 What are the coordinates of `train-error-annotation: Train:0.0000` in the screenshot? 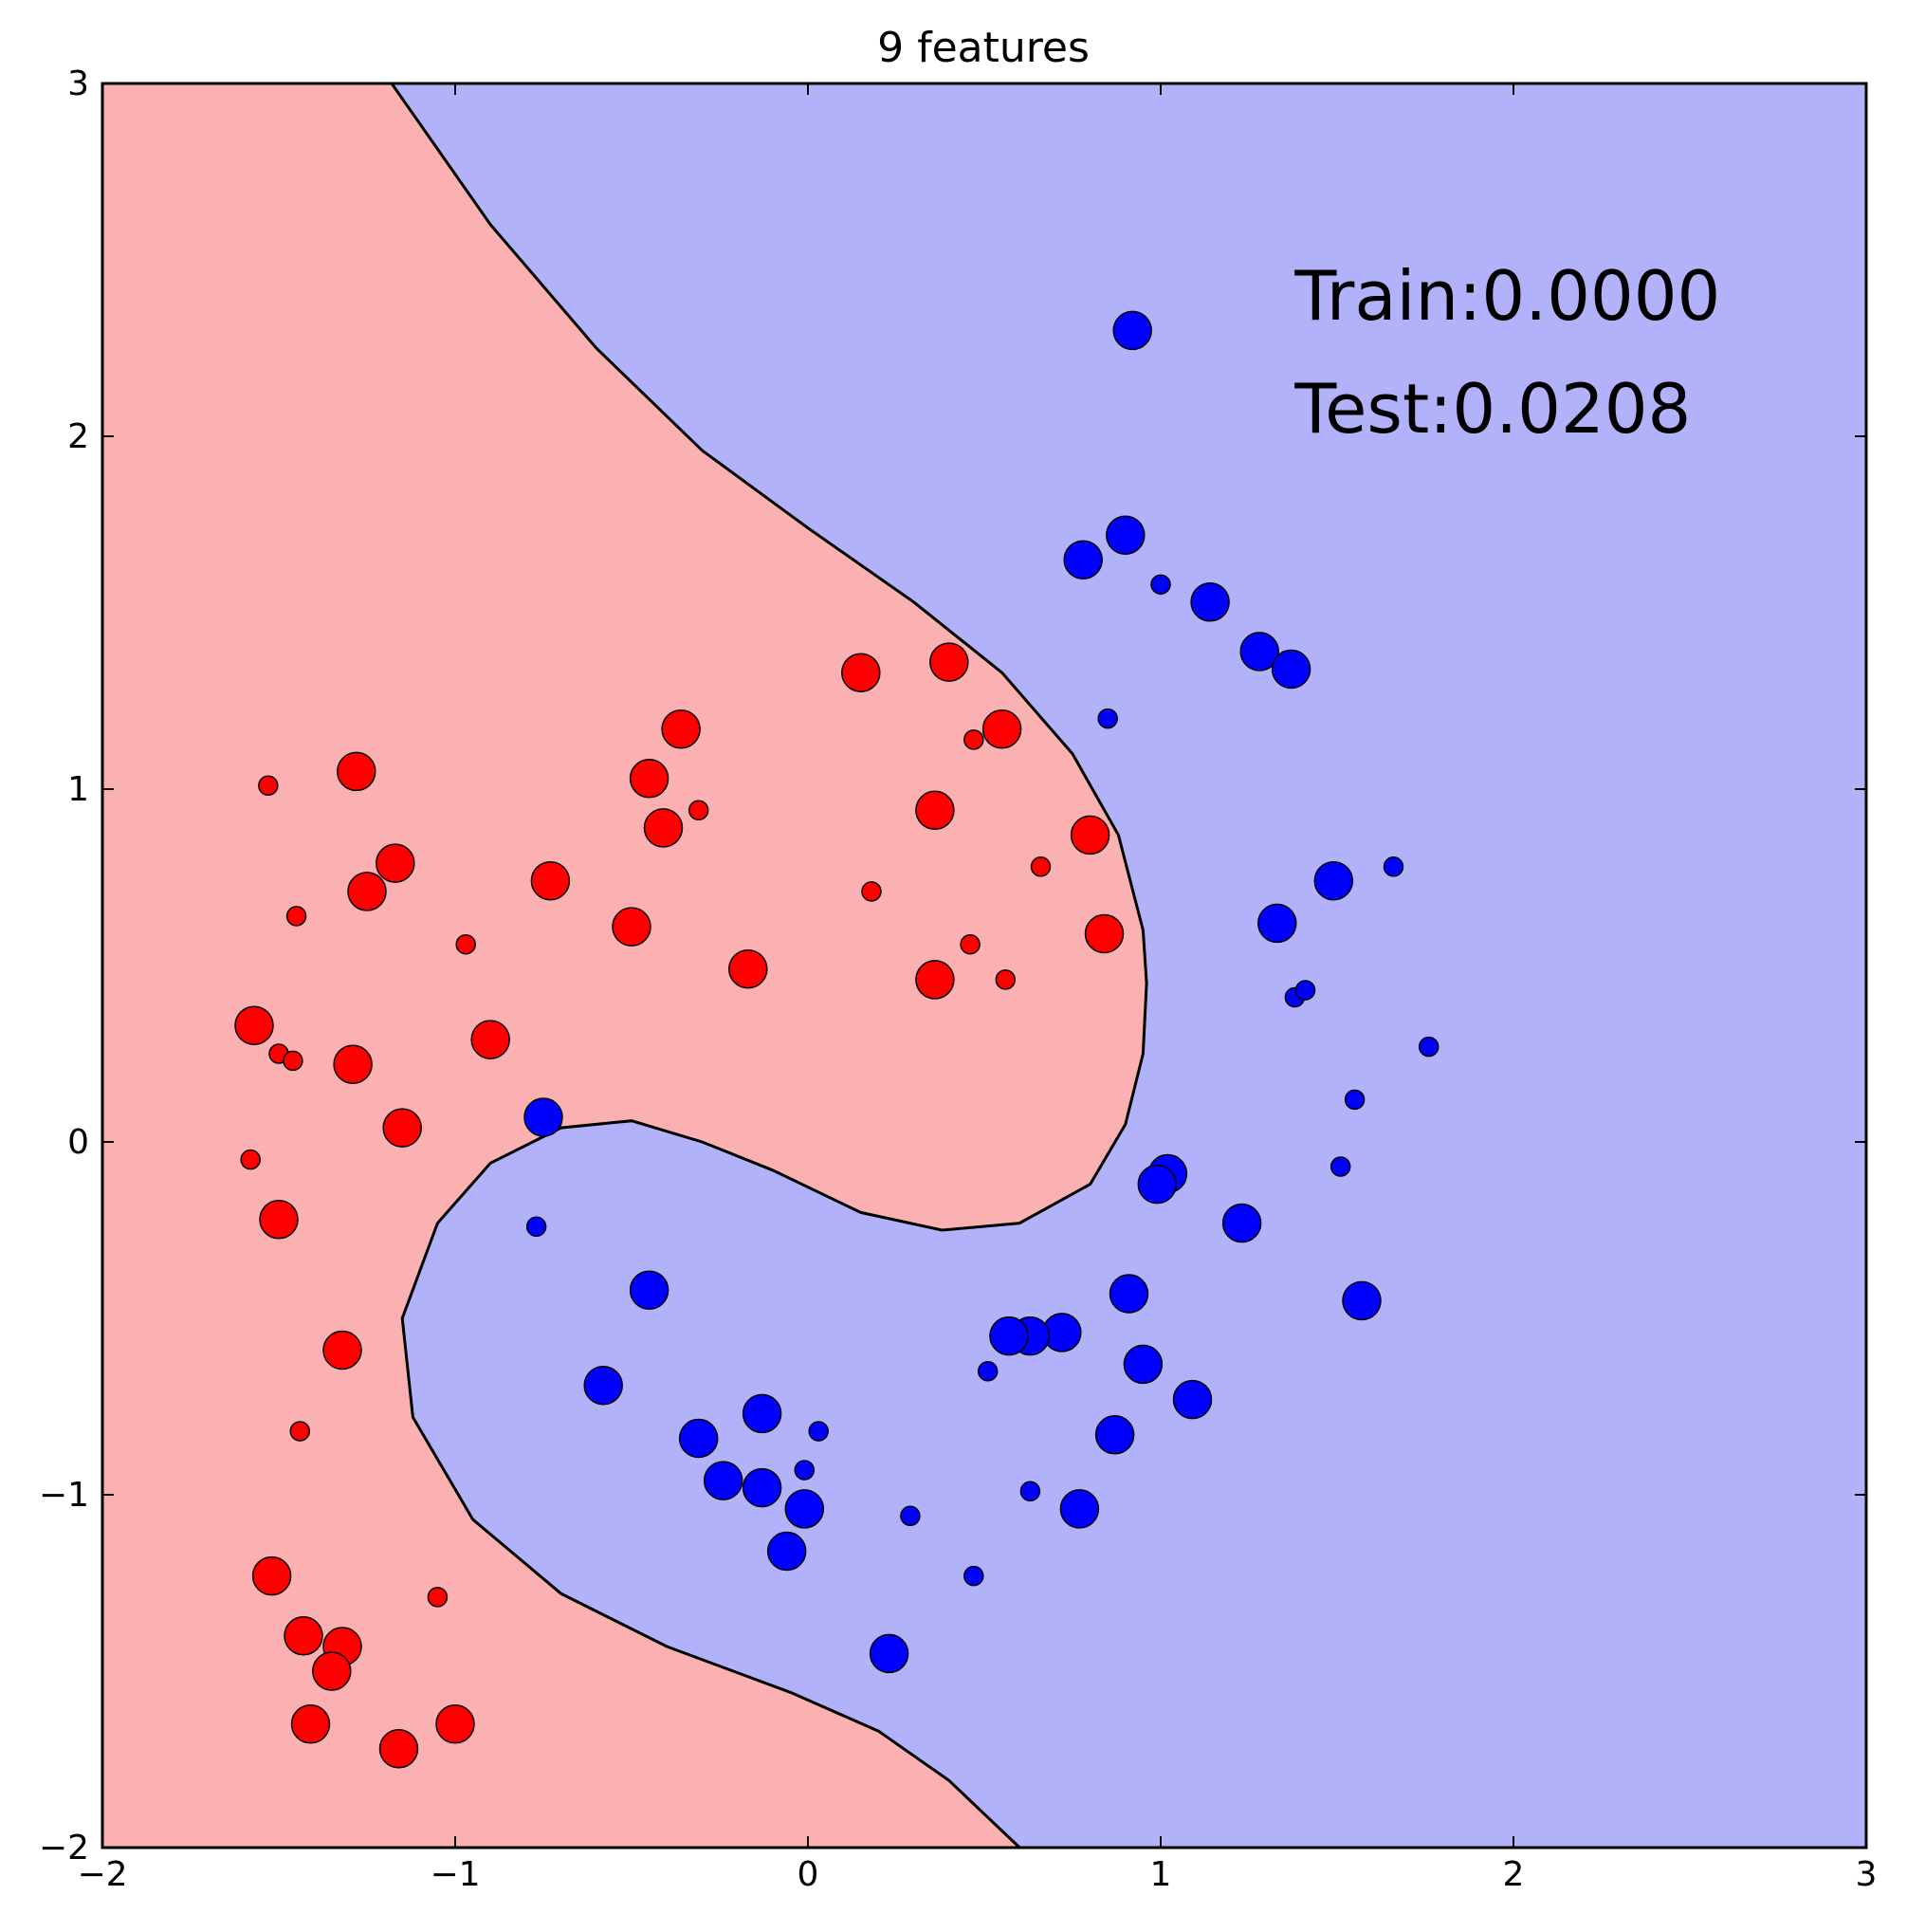 It's located at (1507, 296).